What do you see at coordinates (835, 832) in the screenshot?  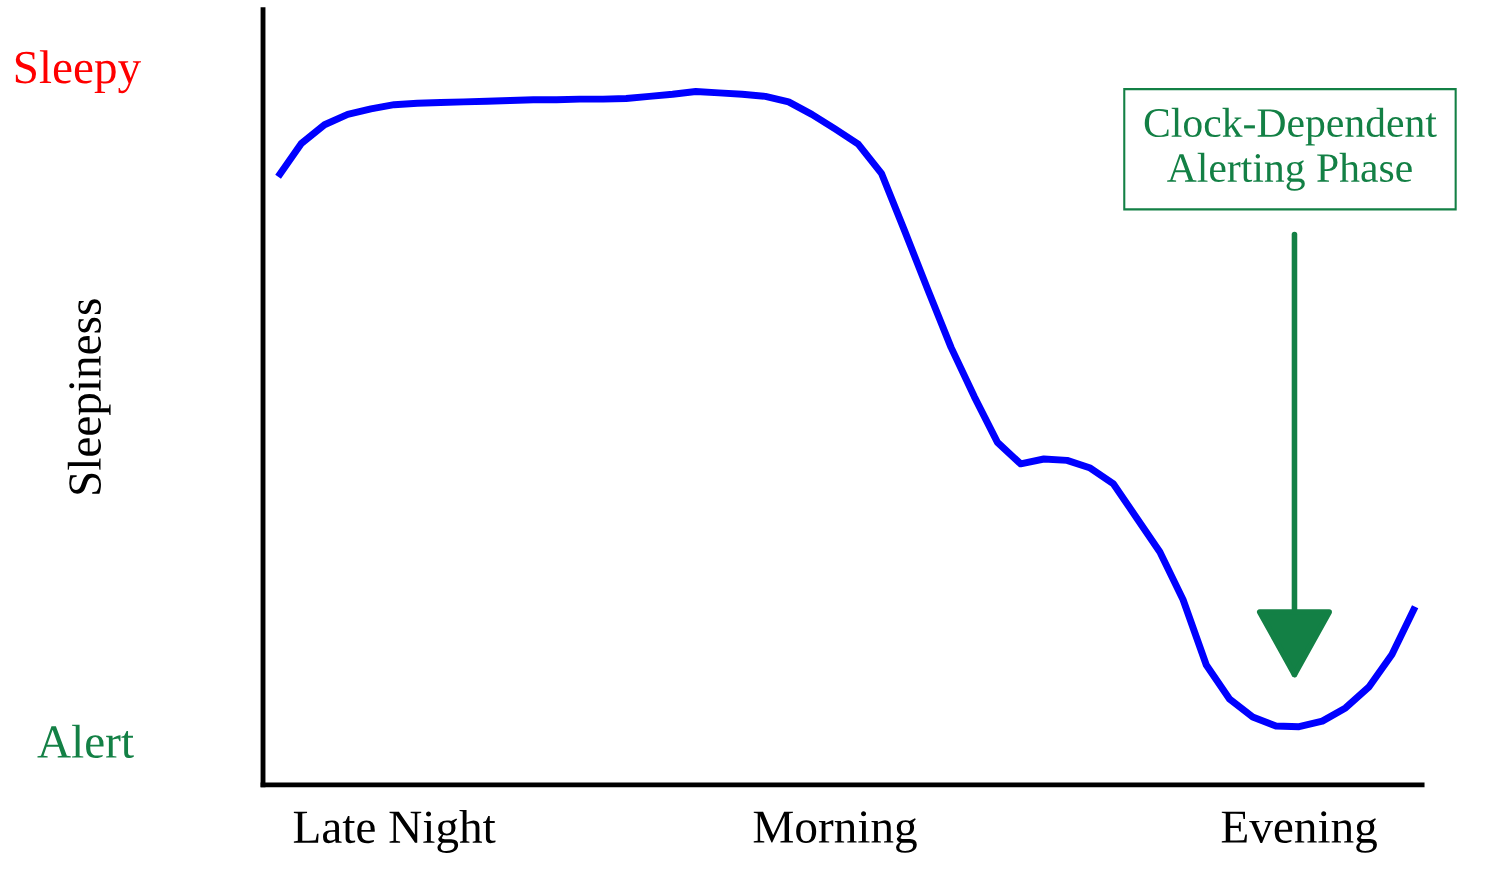 I see `x-tick-label: Morning` at bounding box center [835, 832].